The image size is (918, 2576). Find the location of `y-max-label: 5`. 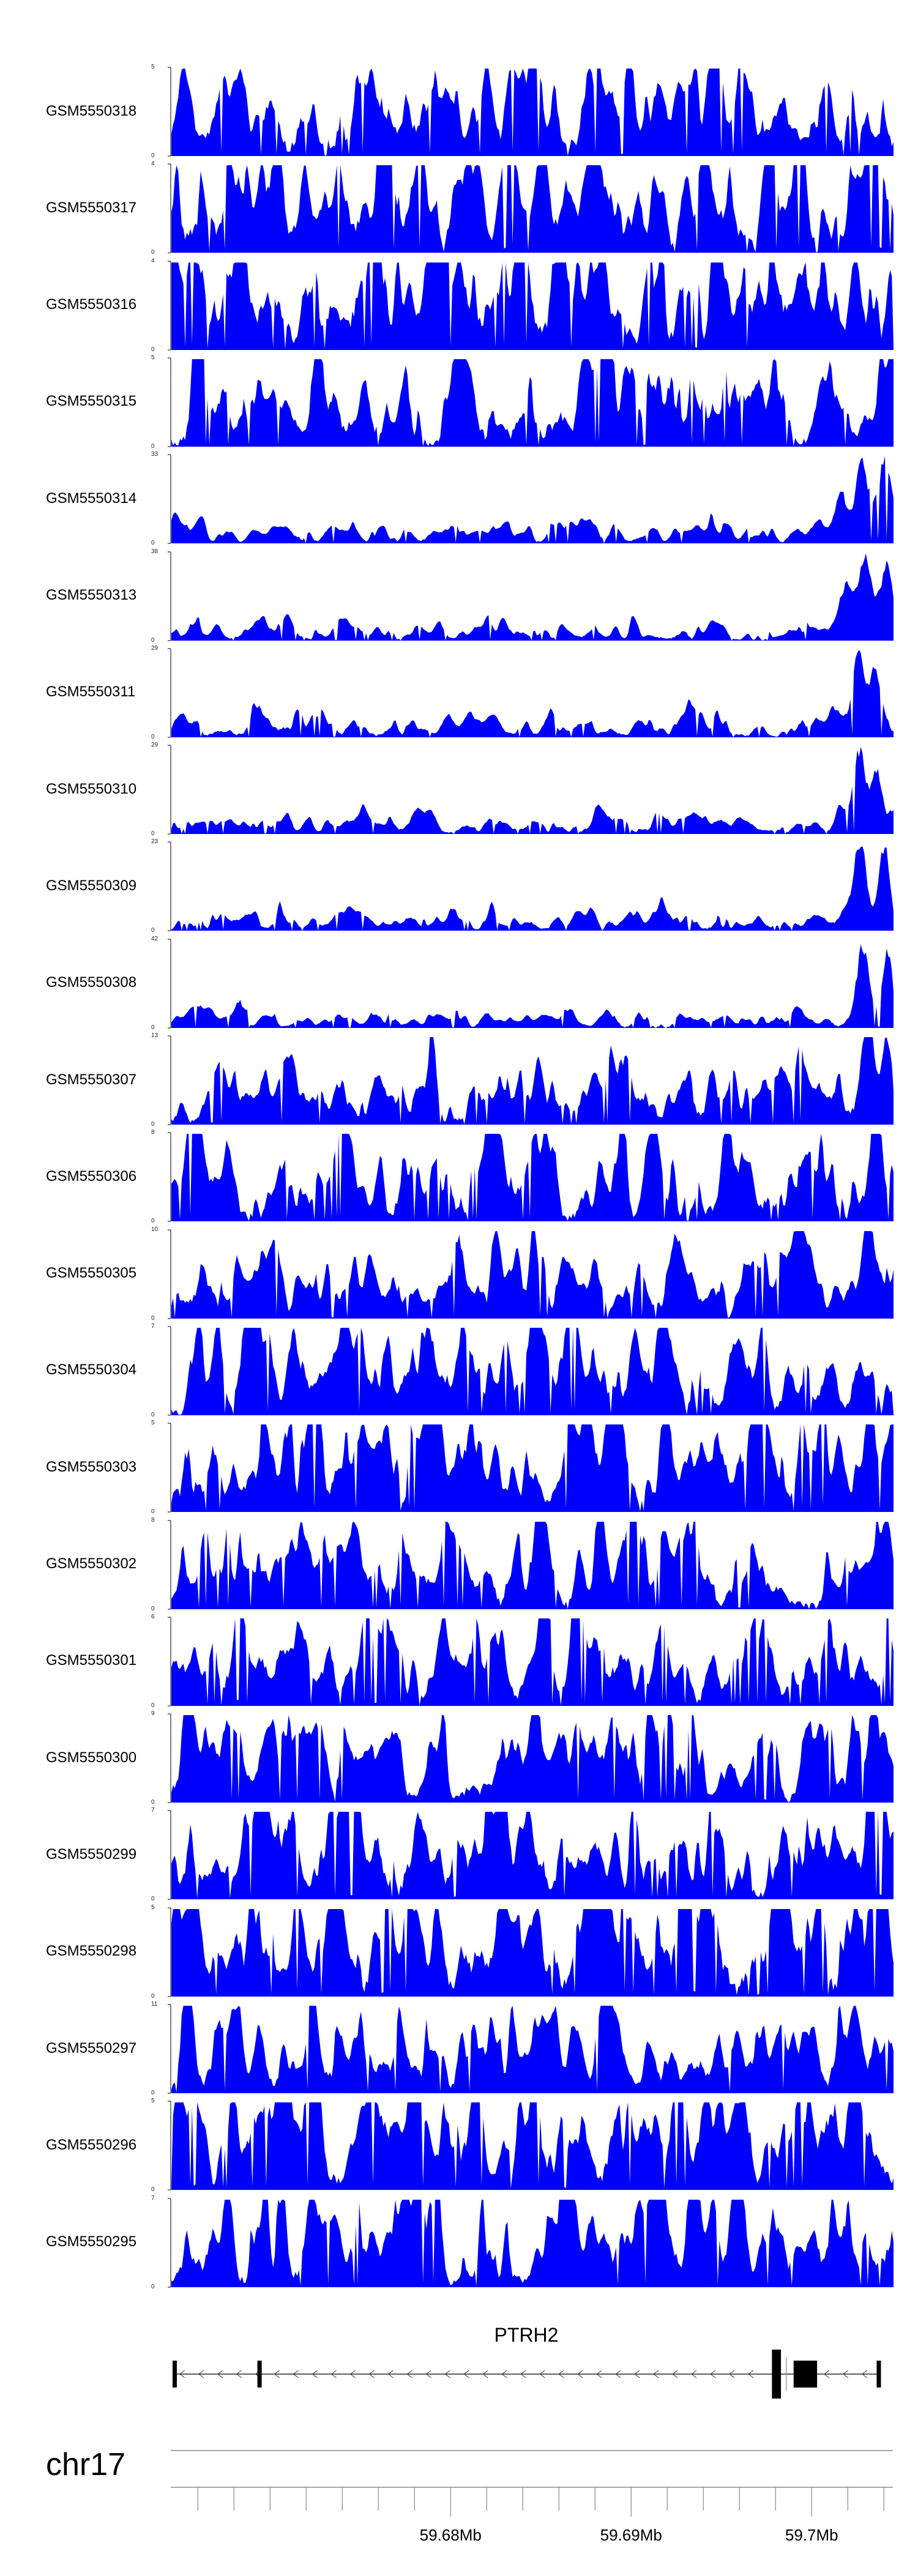

y-max-label: 5 is located at coordinates (153, 67).